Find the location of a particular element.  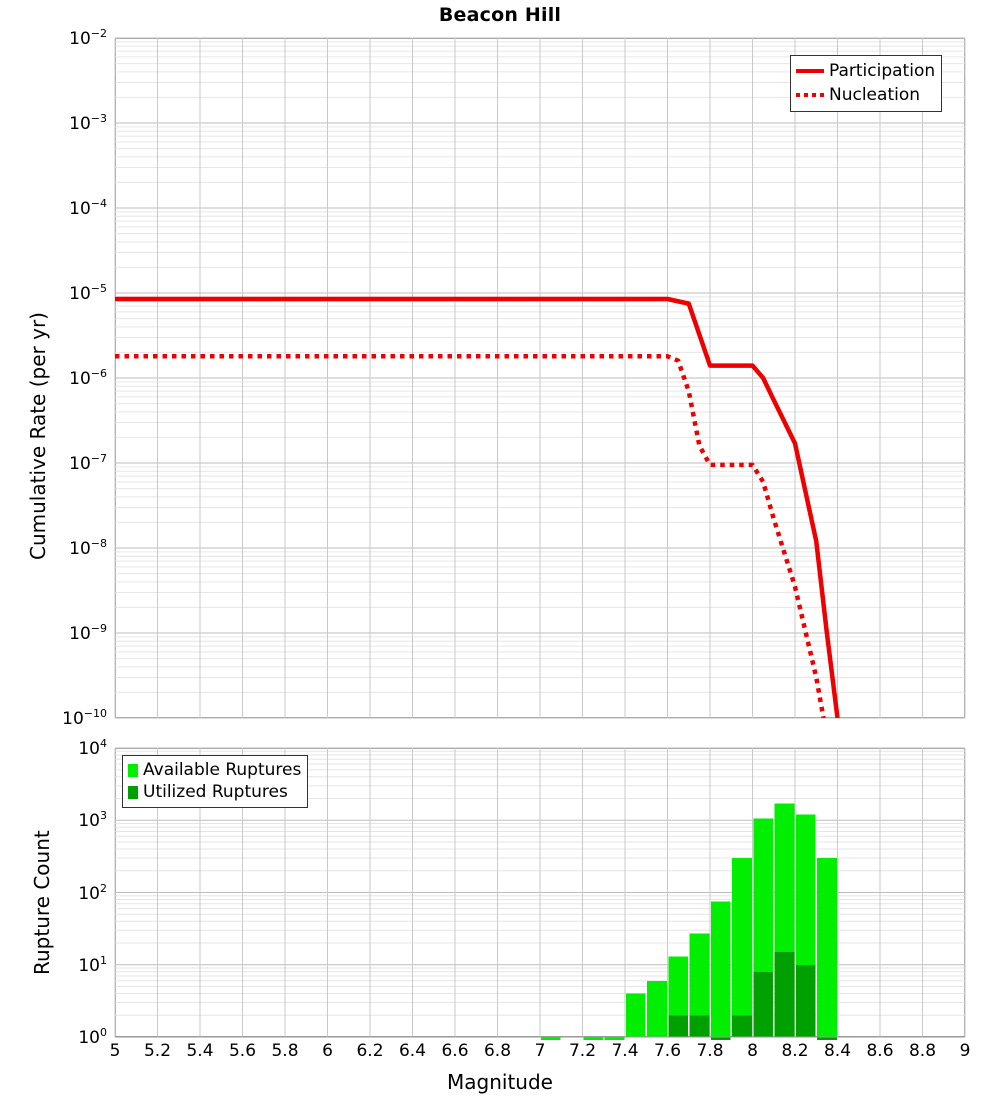

x-axis-tick-label: 6.2 is located at coordinates (370, 1051).